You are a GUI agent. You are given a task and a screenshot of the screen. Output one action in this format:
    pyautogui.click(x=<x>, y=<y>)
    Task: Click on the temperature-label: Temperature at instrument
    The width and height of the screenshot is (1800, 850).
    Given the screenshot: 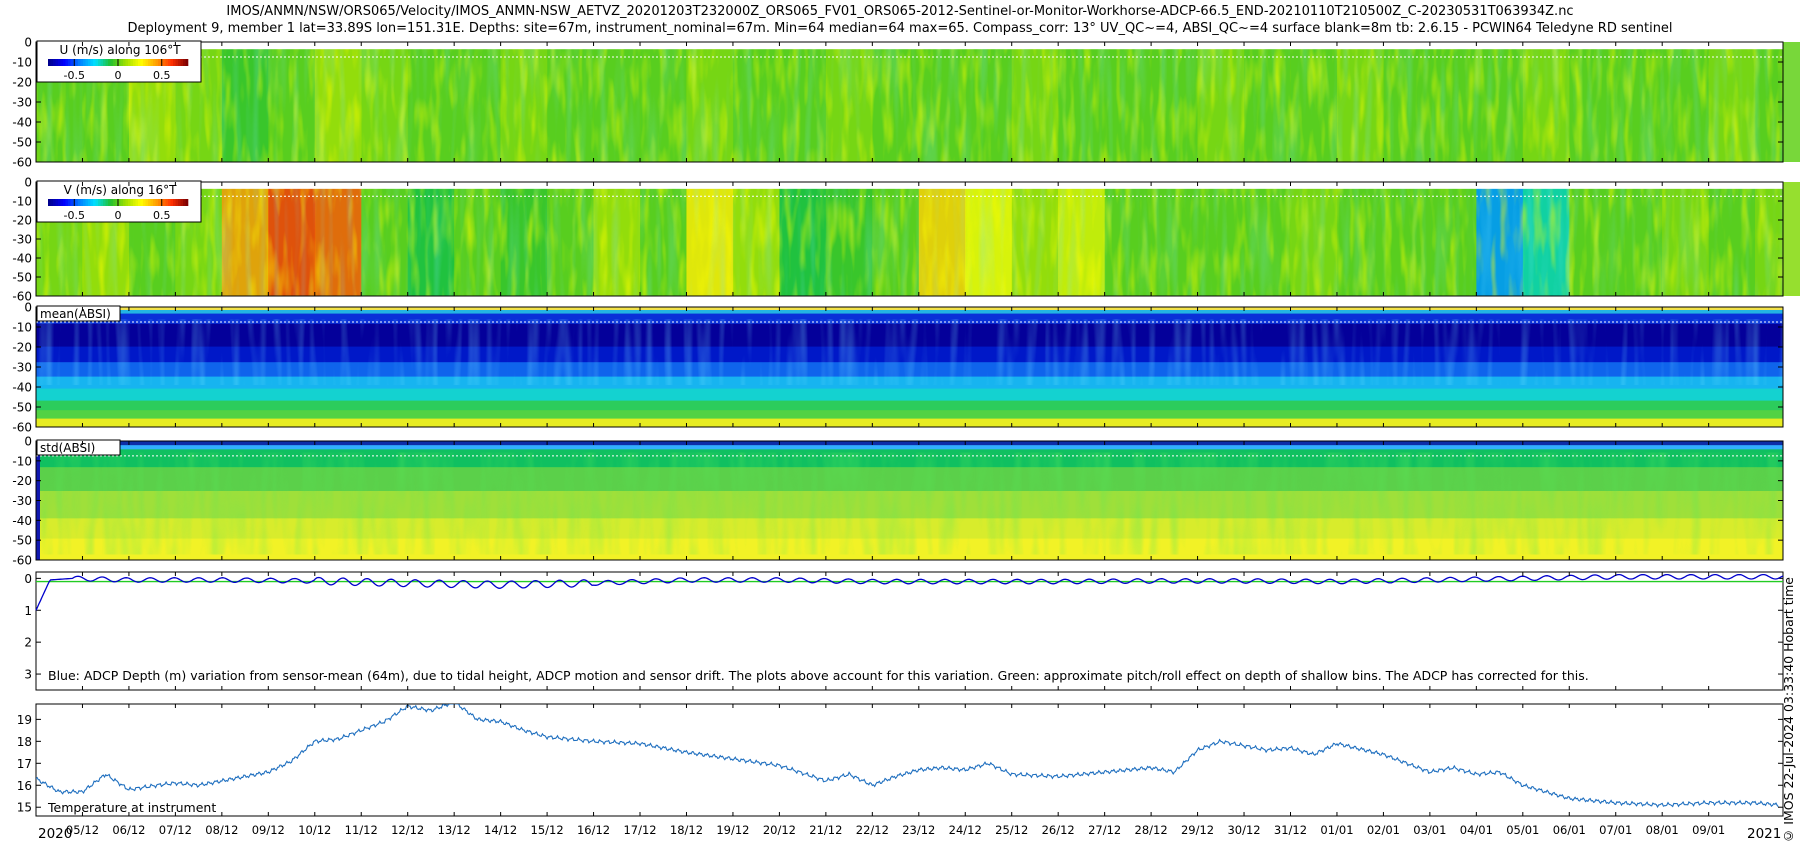 What is the action you would take?
    pyautogui.click(x=131, y=807)
    